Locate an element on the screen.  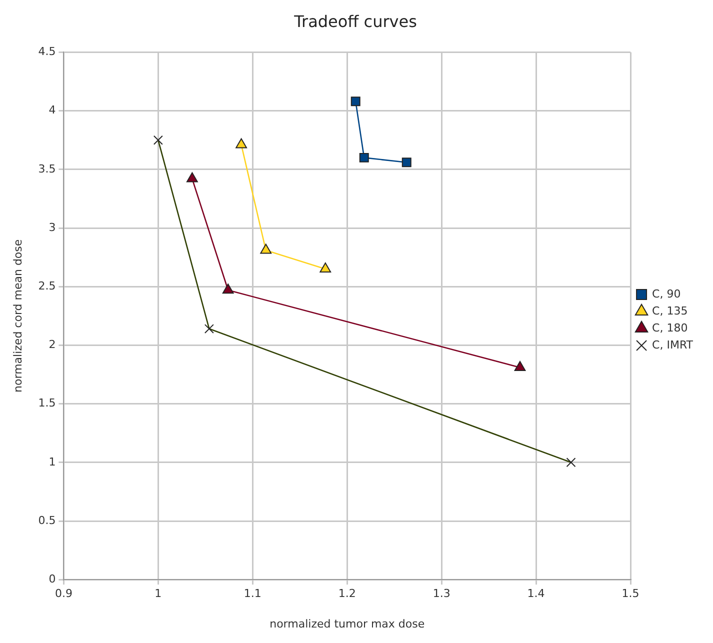
y-tick-label: 2 is located at coordinates (52, 345).